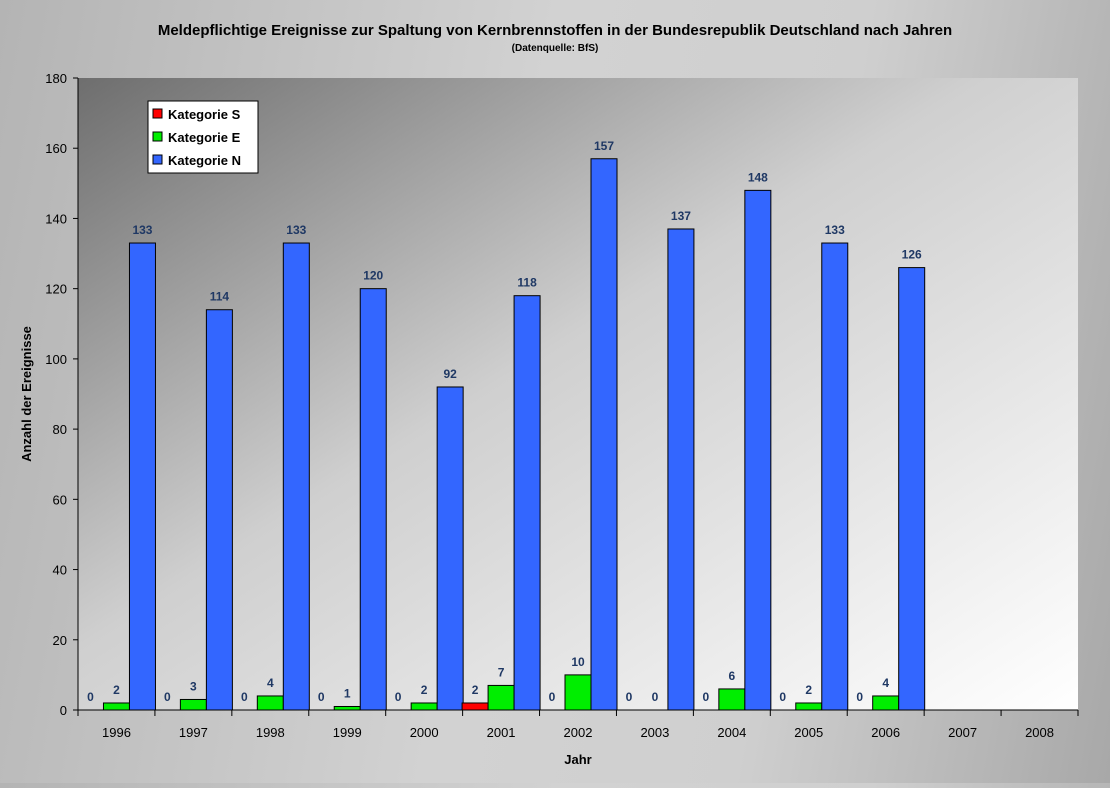 Image resolution: width=1110 pixels, height=788 pixels. What do you see at coordinates (373, 276) in the screenshot?
I see `data-label: 120` at bounding box center [373, 276].